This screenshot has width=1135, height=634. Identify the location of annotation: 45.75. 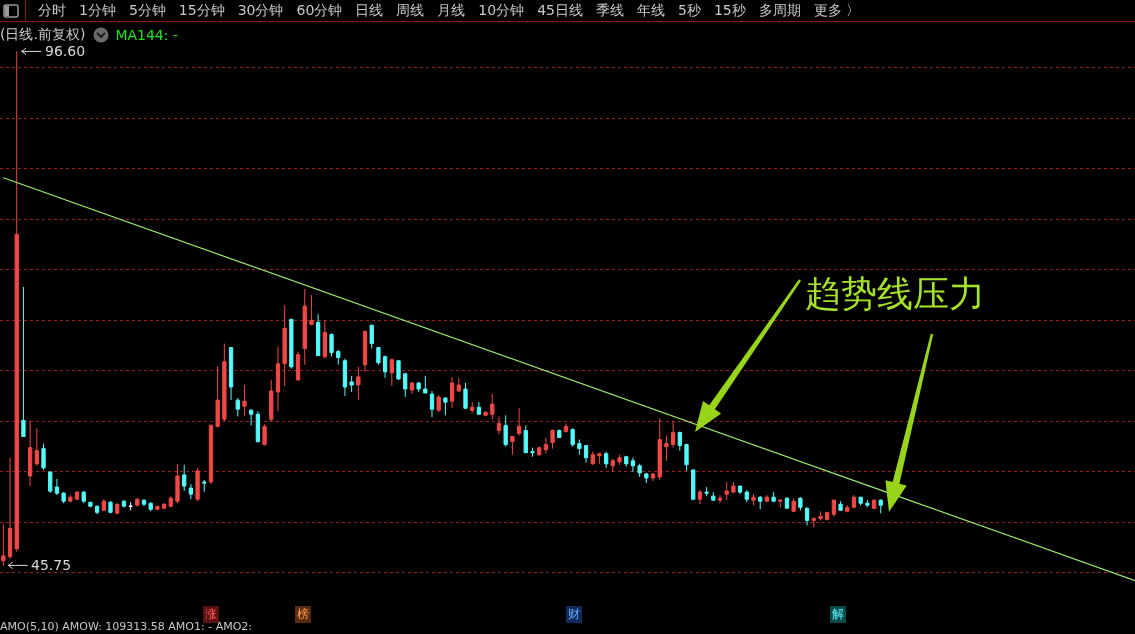
(51, 565).